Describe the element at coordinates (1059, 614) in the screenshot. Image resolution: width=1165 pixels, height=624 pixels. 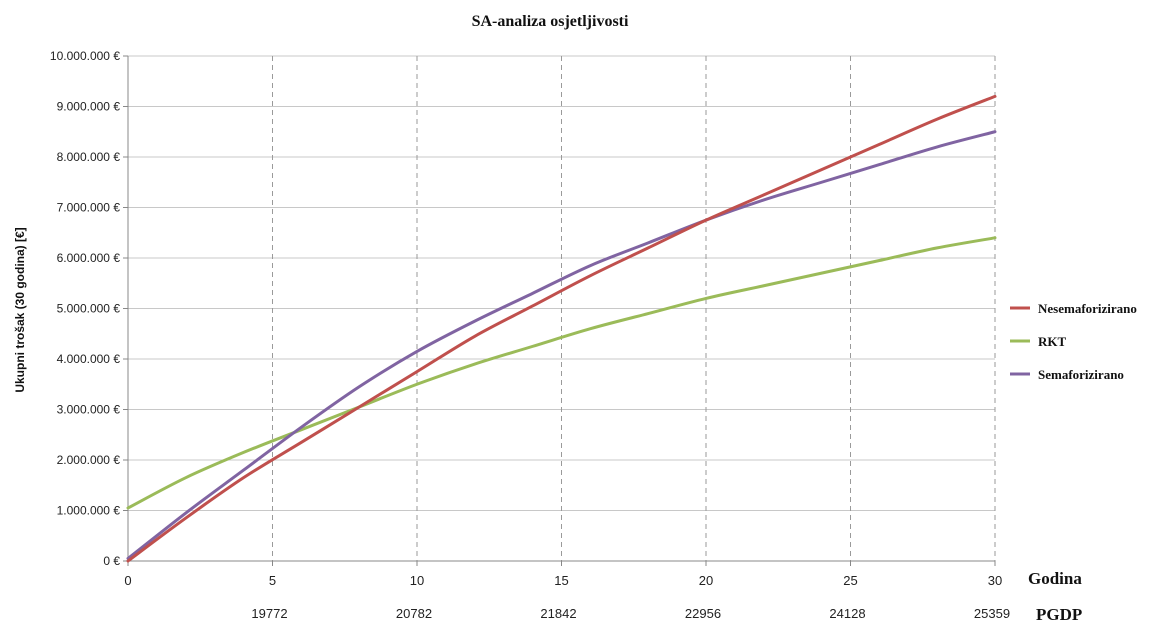
I see `pgdp-axis-label: PGDP` at that location.